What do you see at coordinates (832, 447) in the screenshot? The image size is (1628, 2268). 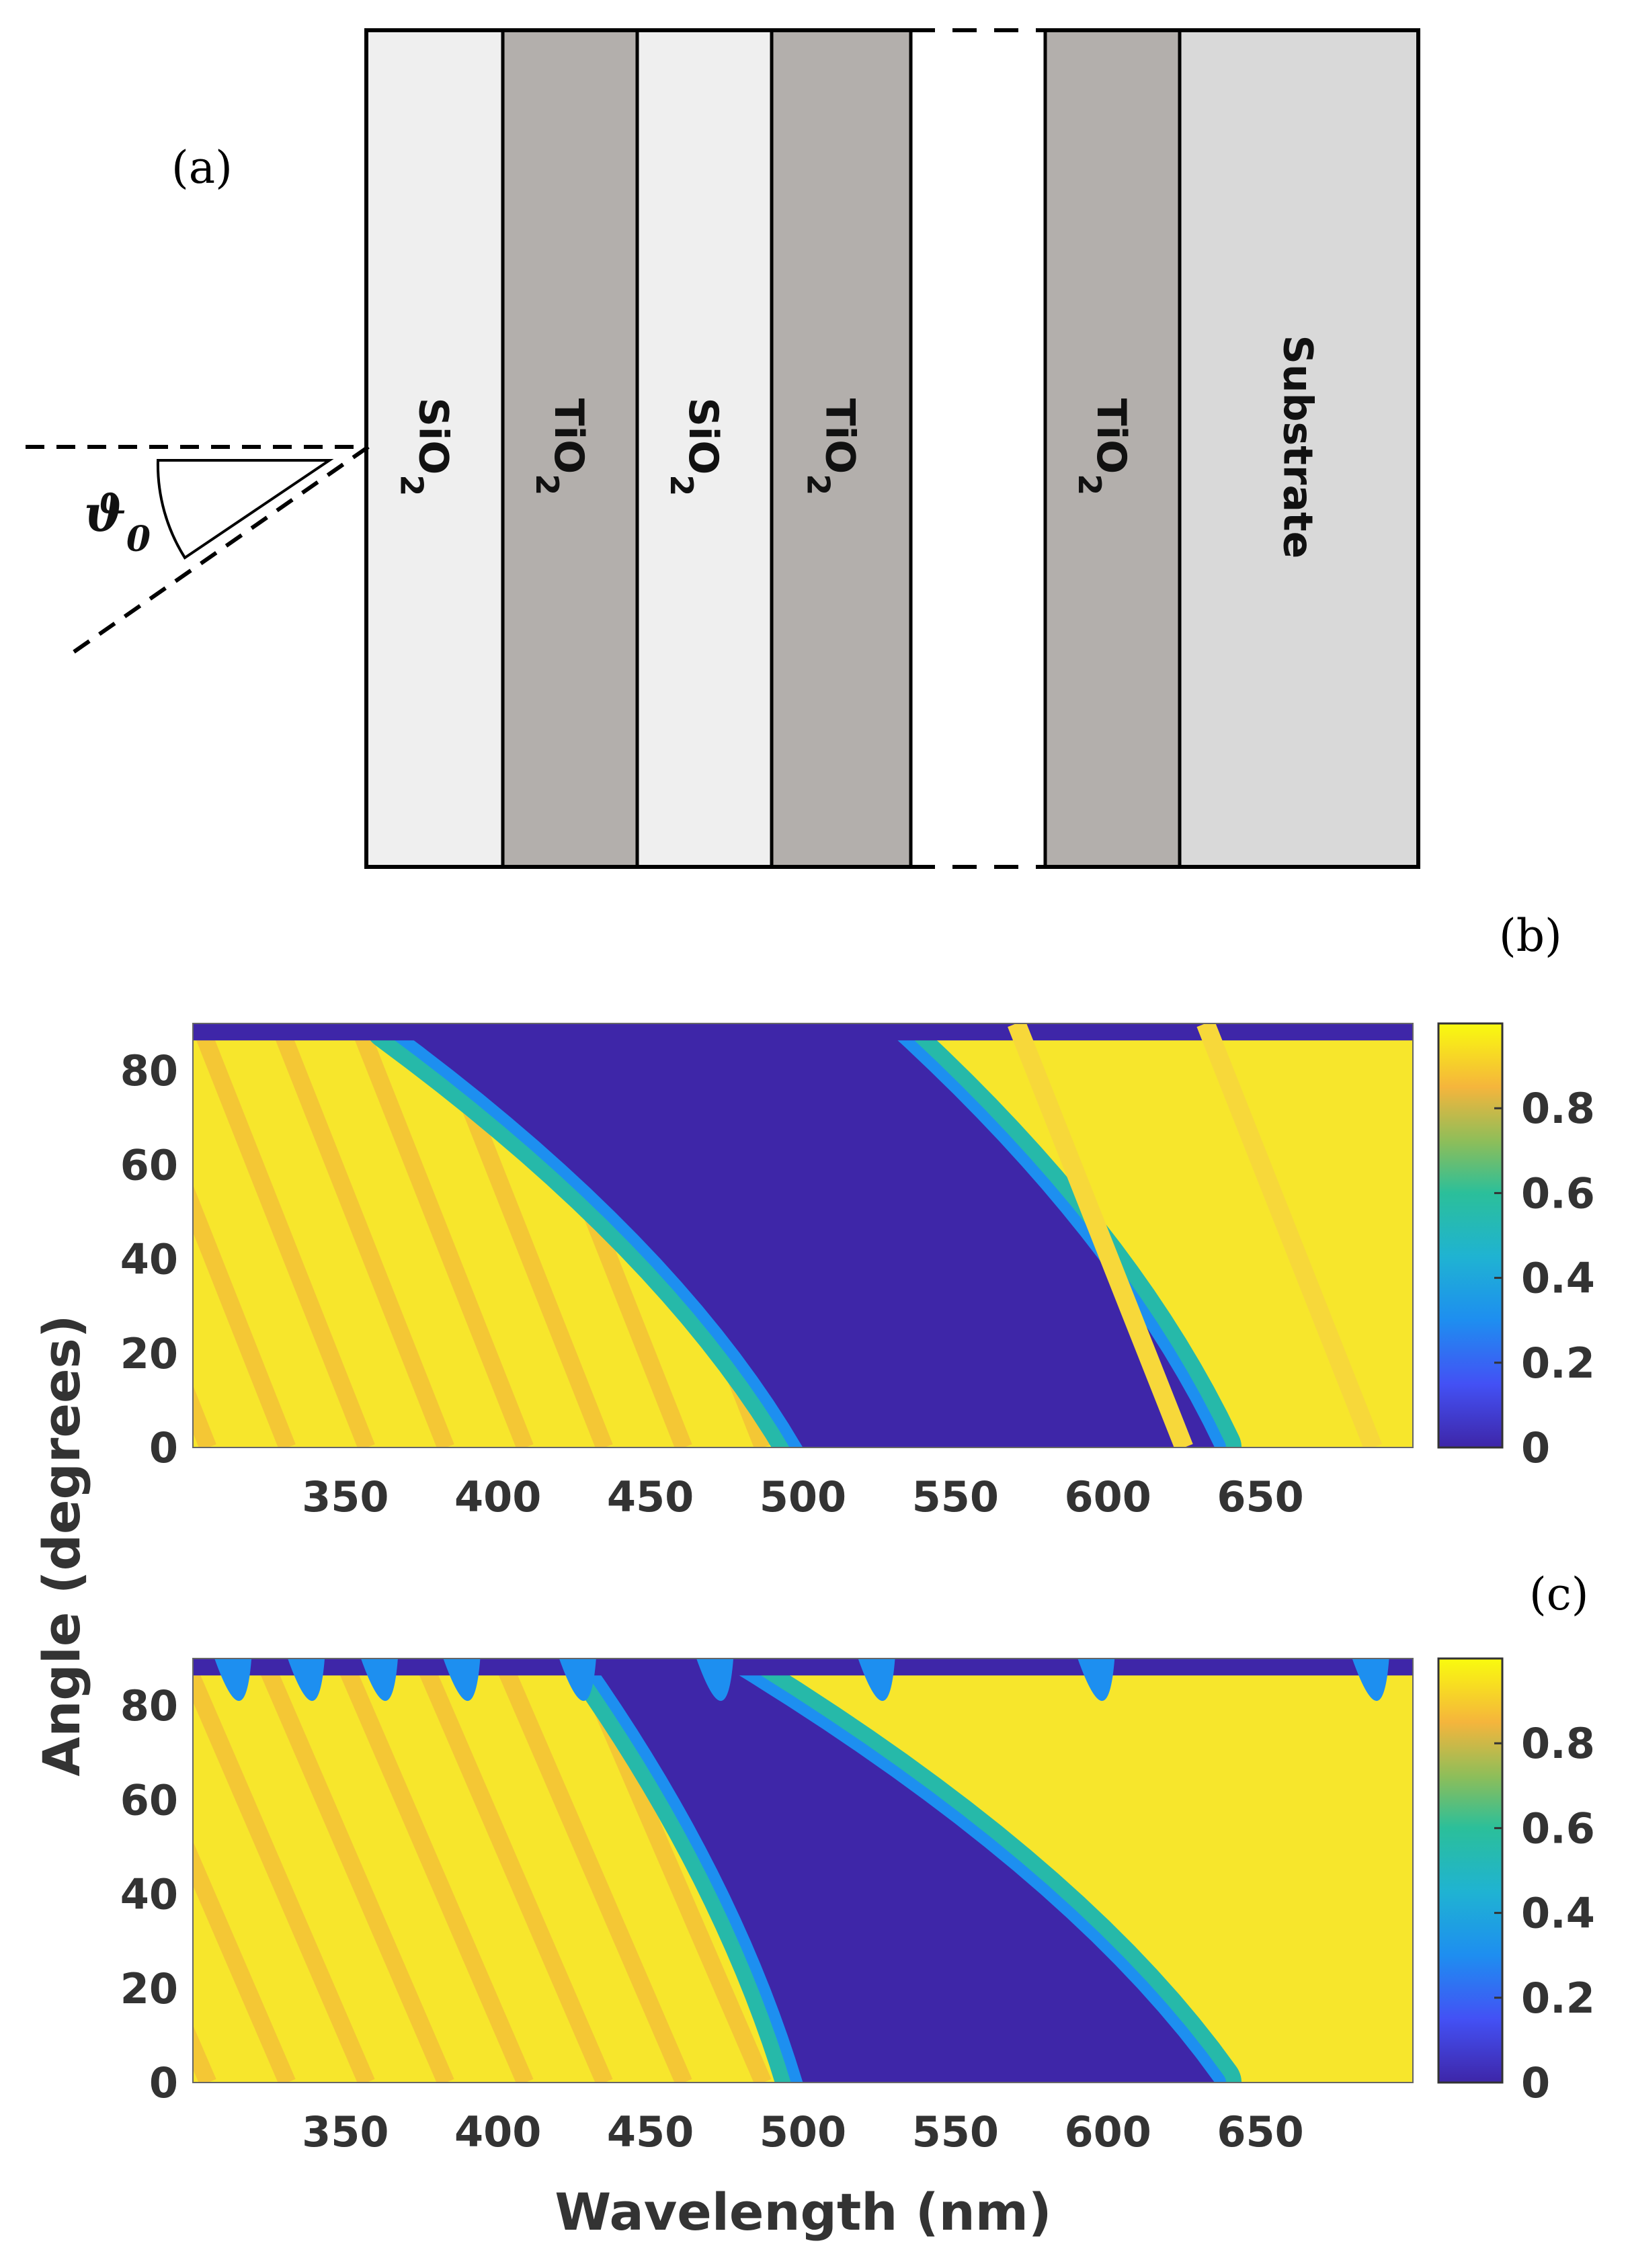 I see `layer-label-3: TiO2` at bounding box center [832, 447].